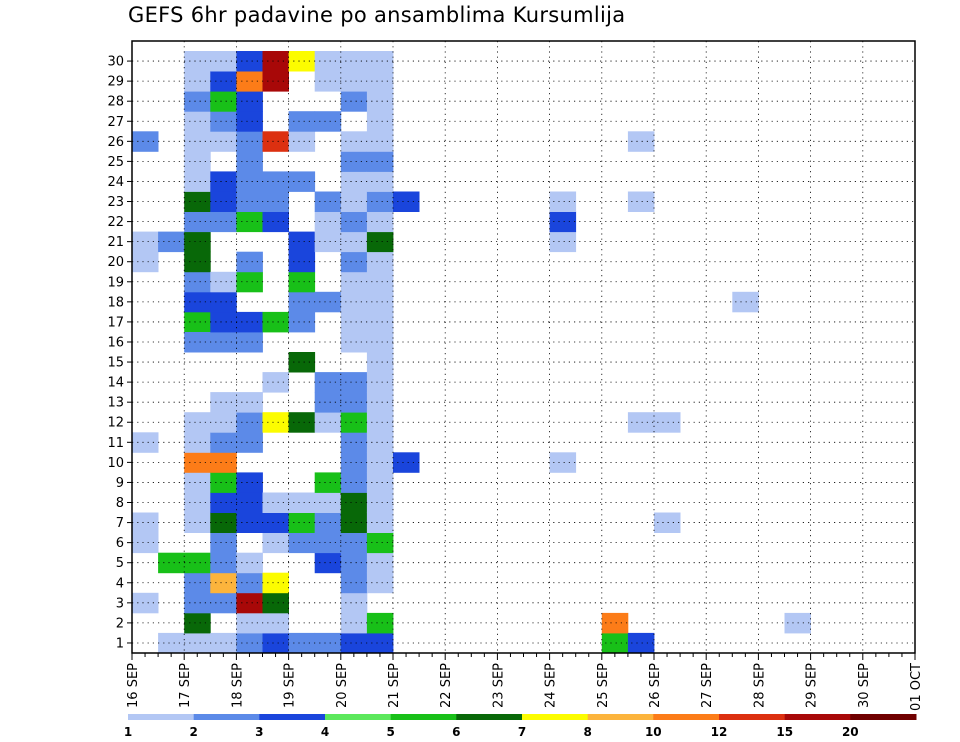  Describe the element at coordinates (115, 322) in the screenshot. I see `y-tick-label: 17` at that location.